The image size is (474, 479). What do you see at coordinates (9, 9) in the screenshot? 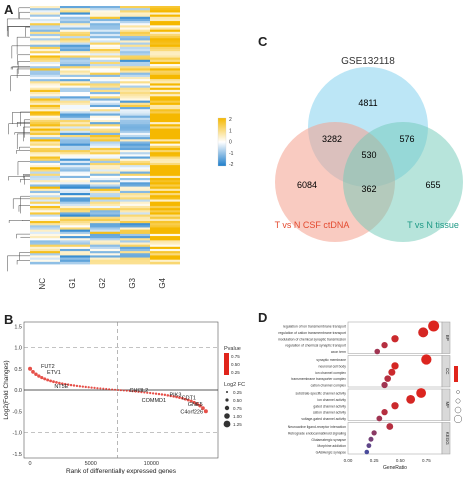
I see `panel-label-a: A` at bounding box center [9, 9].